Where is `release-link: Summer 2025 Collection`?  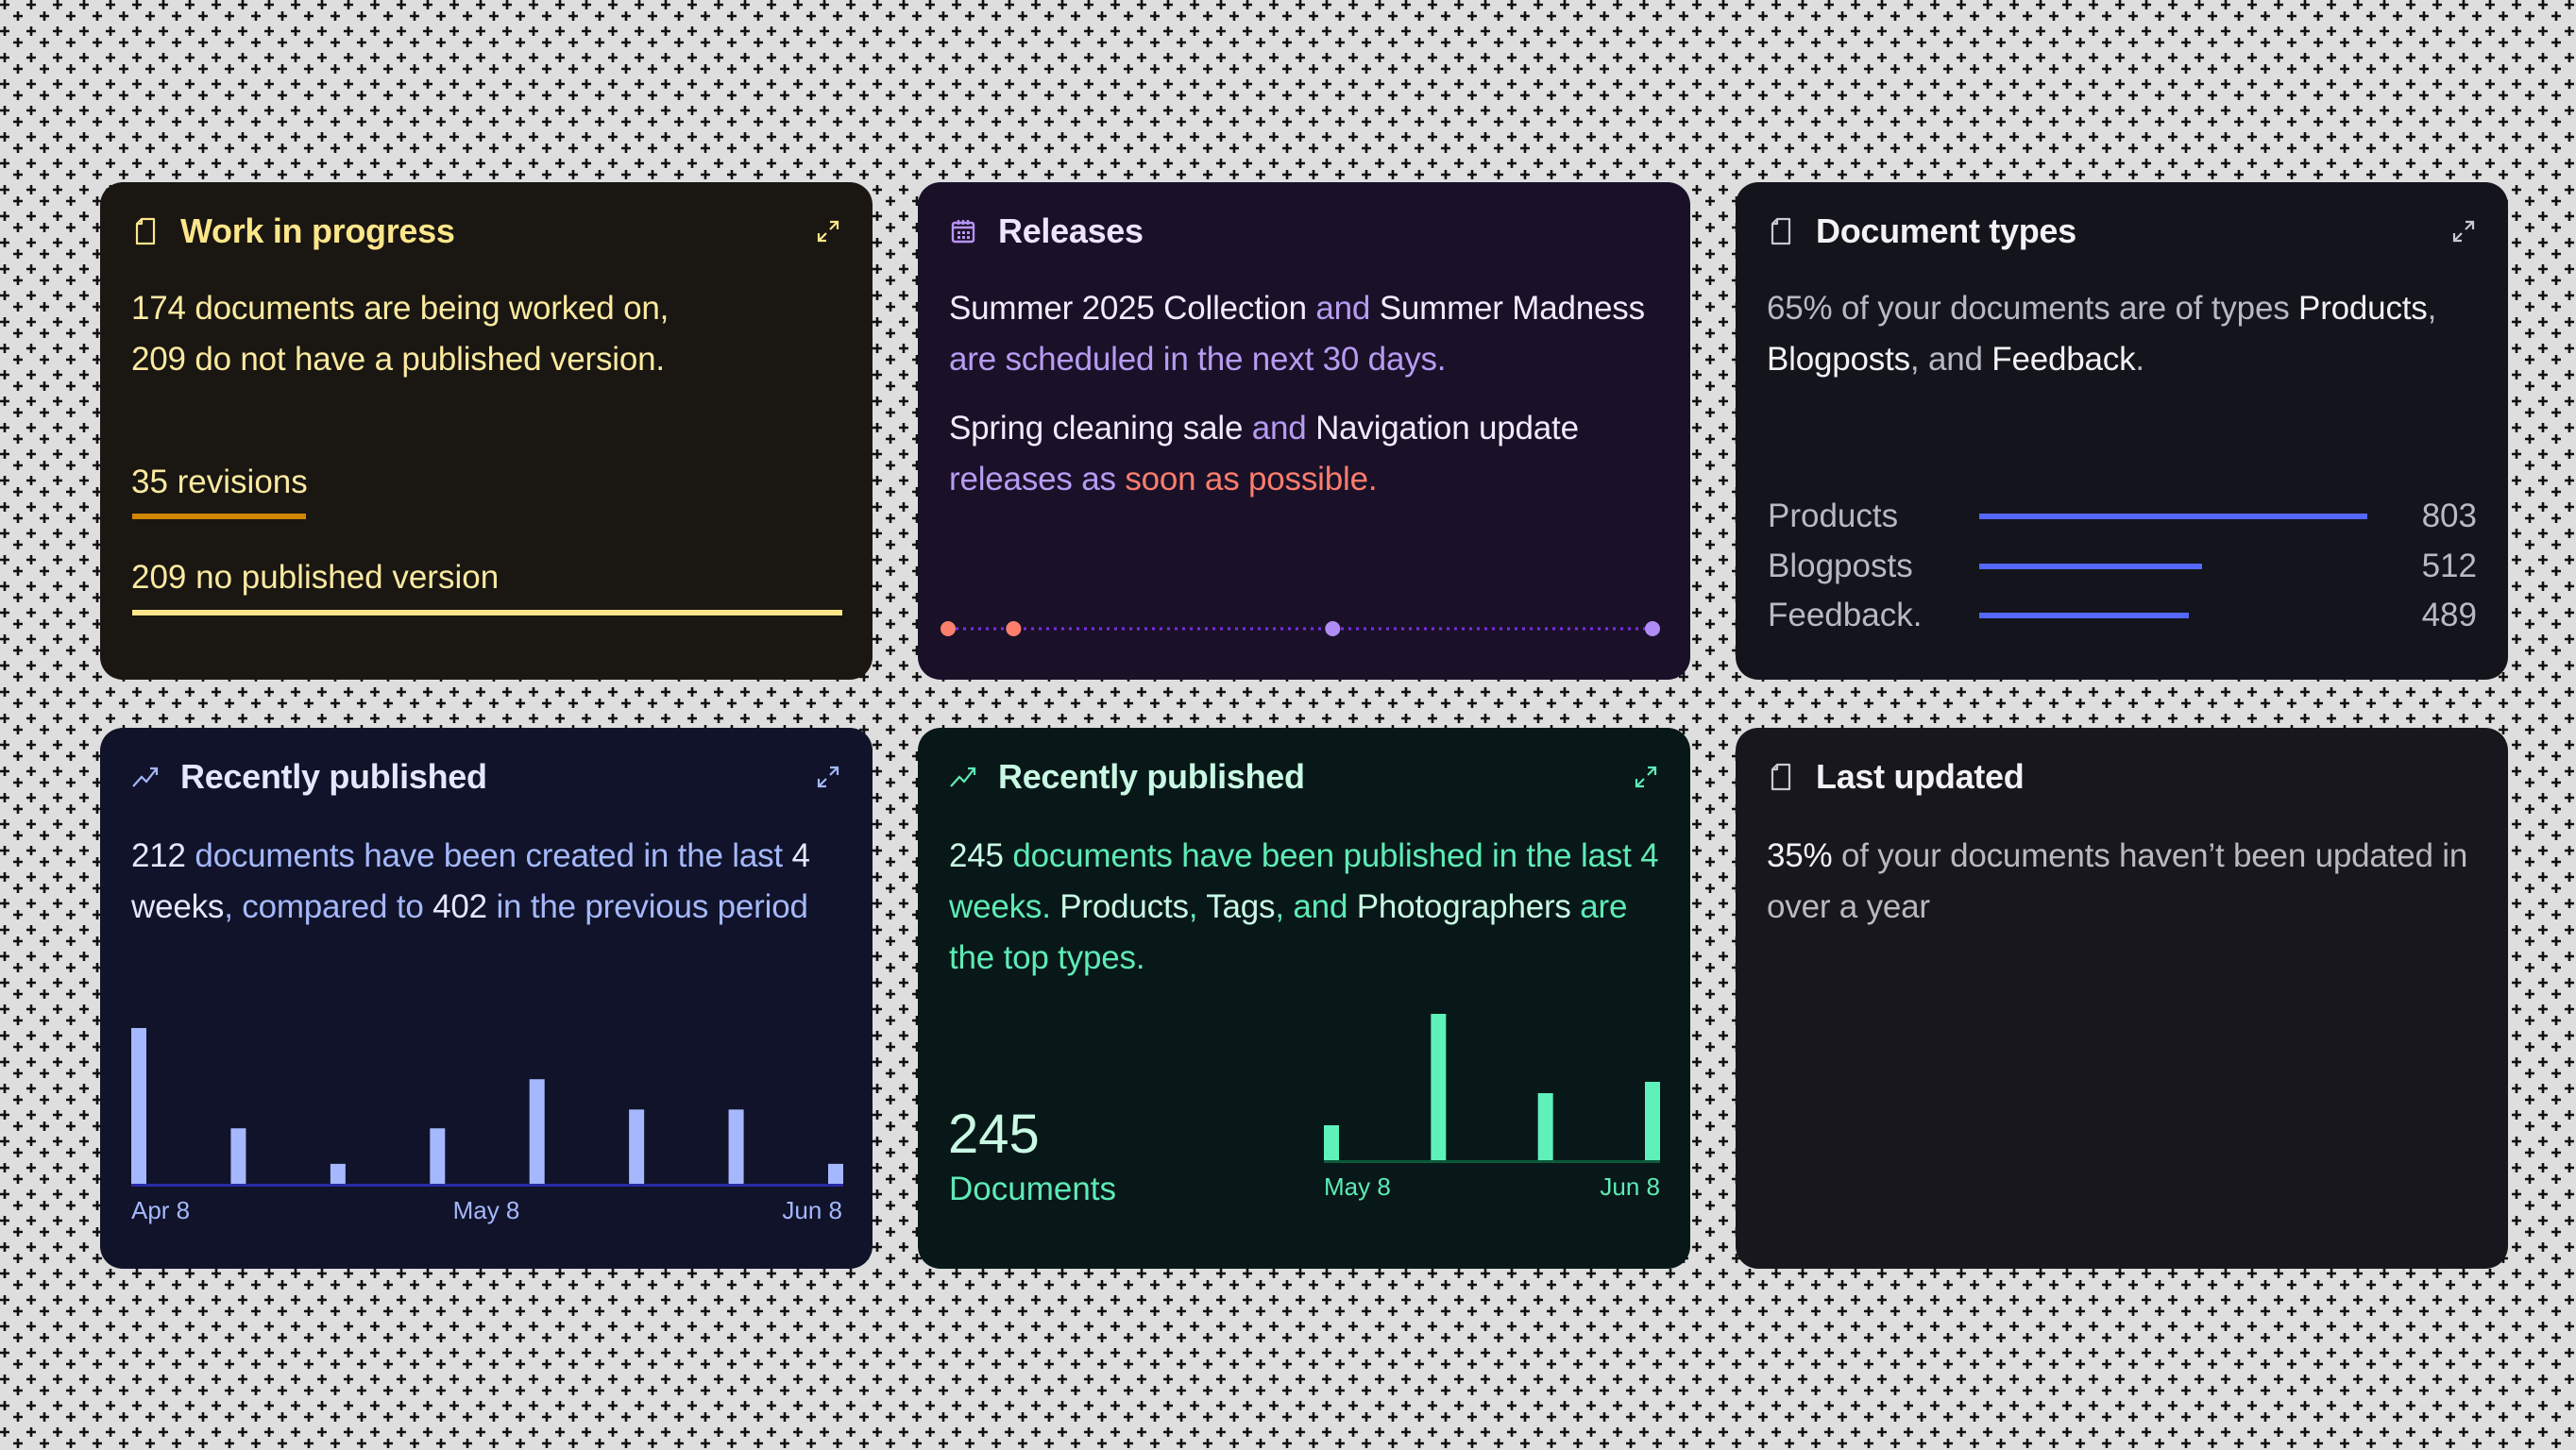
release-link: Summer 2025 Collection is located at coordinates (1128, 308).